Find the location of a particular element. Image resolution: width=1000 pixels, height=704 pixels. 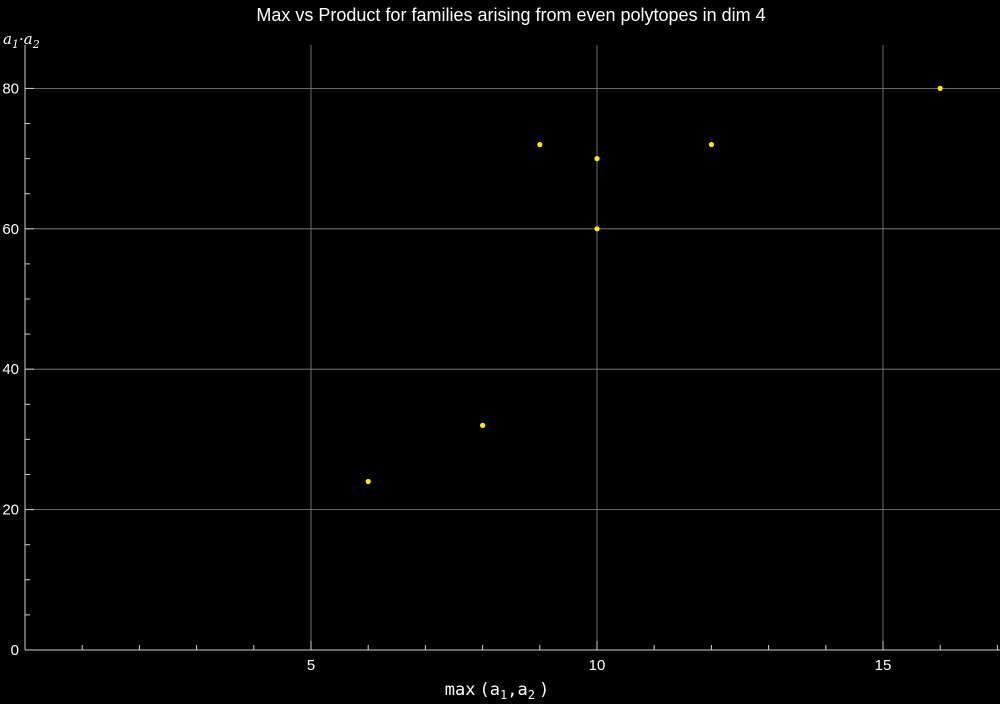

x-axis-label-func: max is located at coordinates (460, 690).